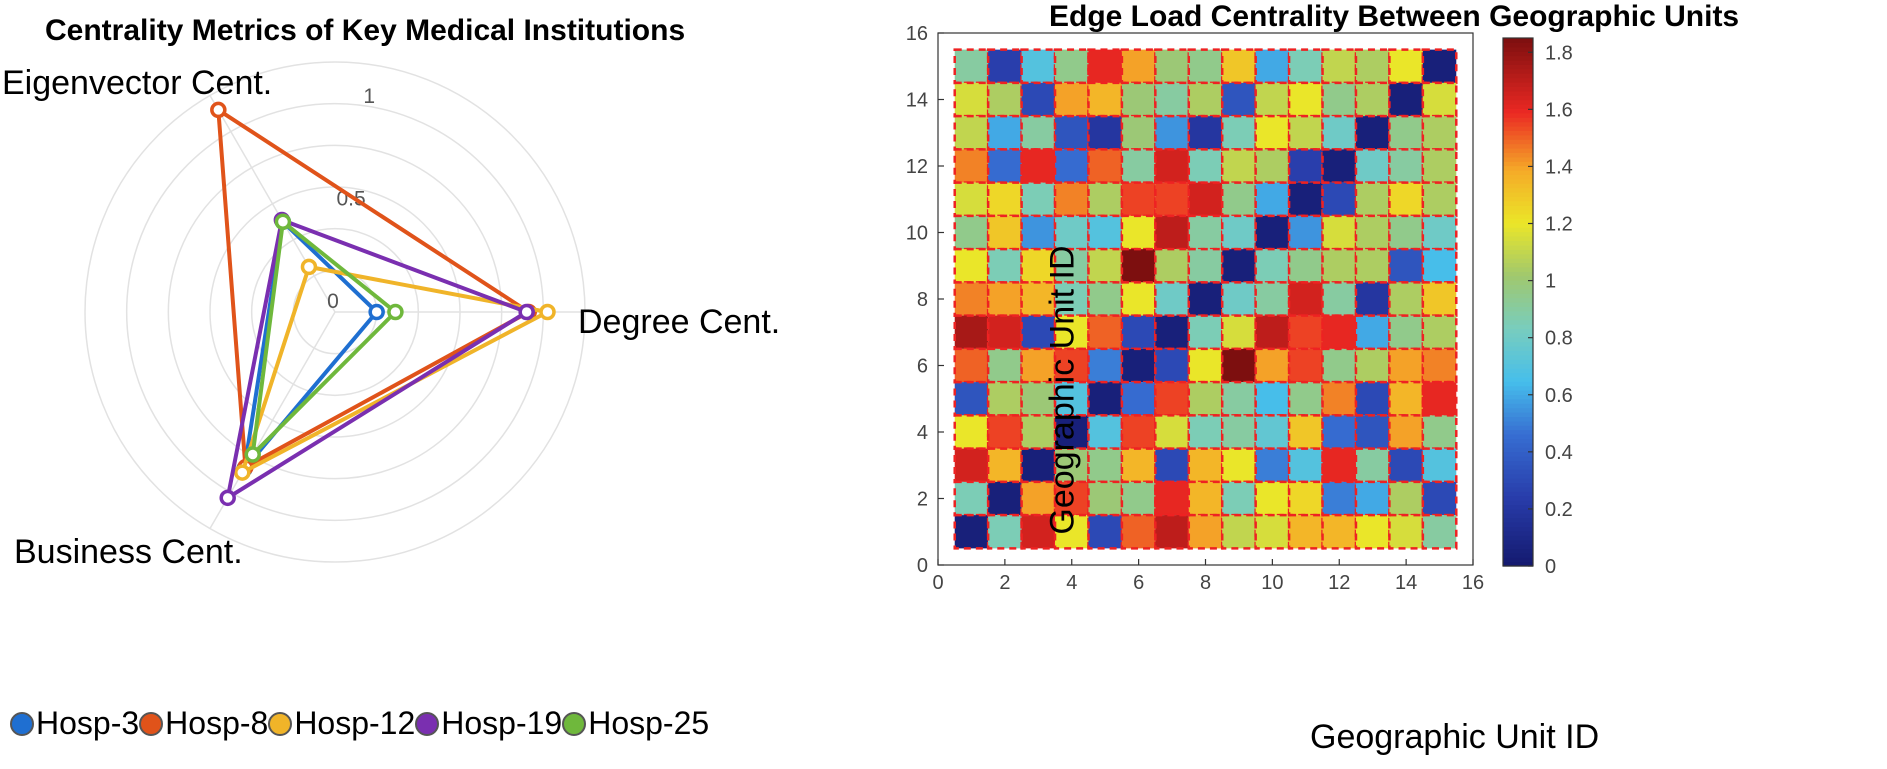 This screenshot has width=1887, height=769. What do you see at coordinates (917, 234) in the screenshot?
I see `heatmap-y-tick-label: 10` at bounding box center [917, 234].